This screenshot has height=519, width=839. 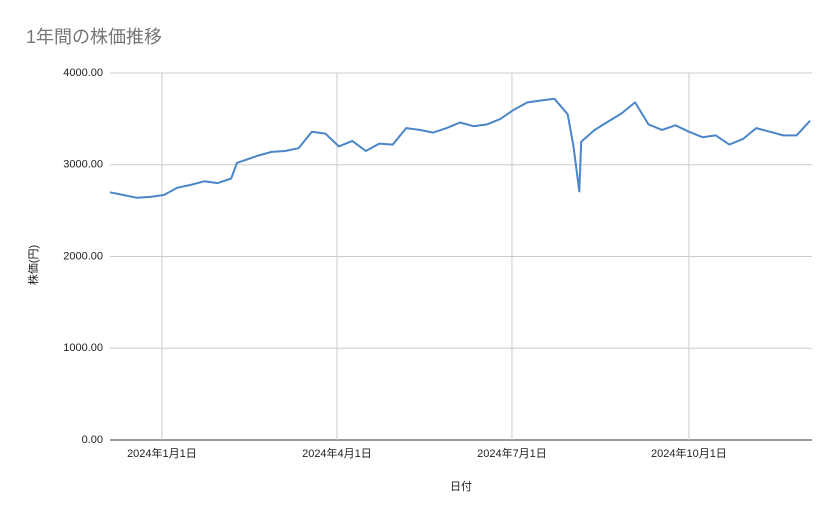 What do you see at coordinates (83, 256) in the screenshot?
I see `y-tick-label: 2000.00` at bounding box center [83, 256].